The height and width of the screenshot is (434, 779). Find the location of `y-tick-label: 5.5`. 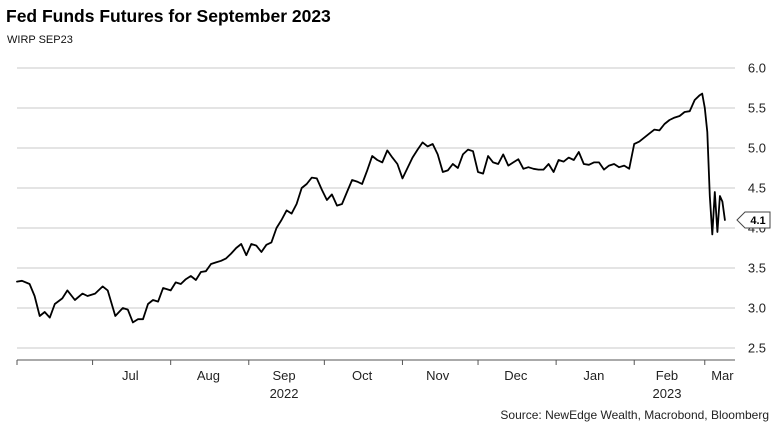

y-tick-label: 5.5 is located at coordinates (757, 108).